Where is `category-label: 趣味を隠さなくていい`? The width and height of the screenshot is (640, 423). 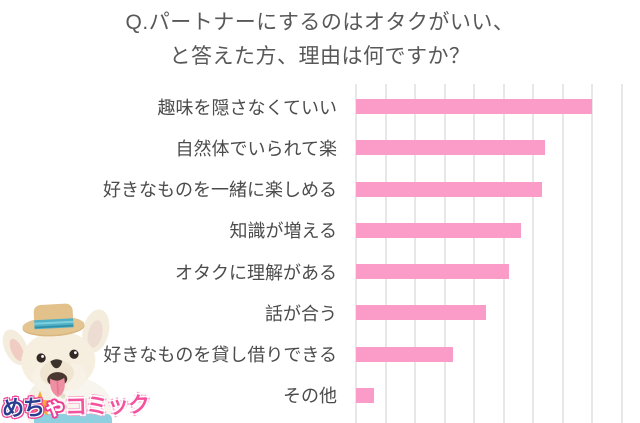
category-label: 趣味を隠さなくていい is located at coordinates (247, 107).